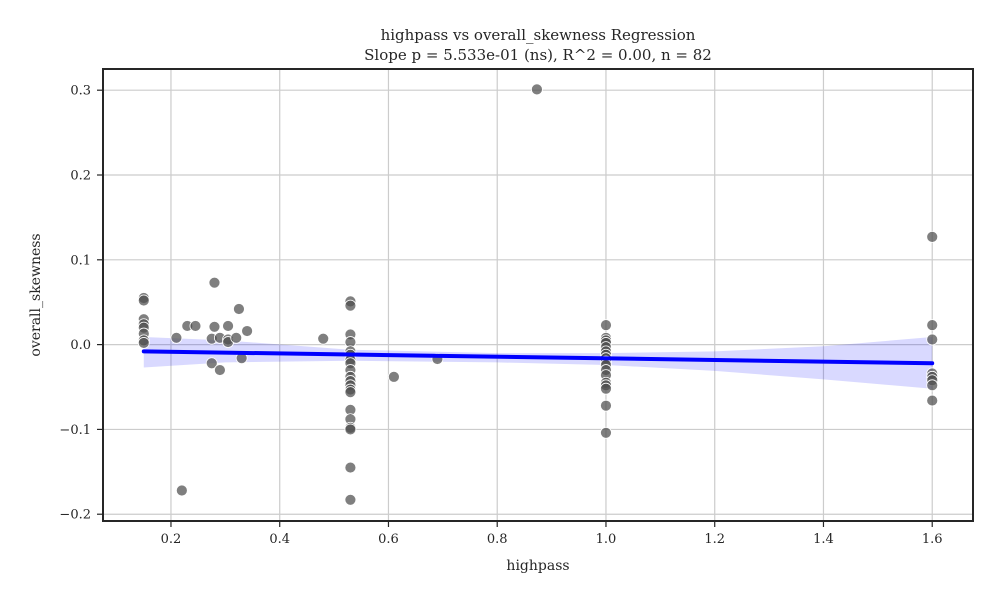 The width and height of the screenshot is (1000, 600). Describe the element at coordinates (538, 35) in the screenshot. I see `chart-title-line1: highpass vs overall_skewness Regression` at that location.